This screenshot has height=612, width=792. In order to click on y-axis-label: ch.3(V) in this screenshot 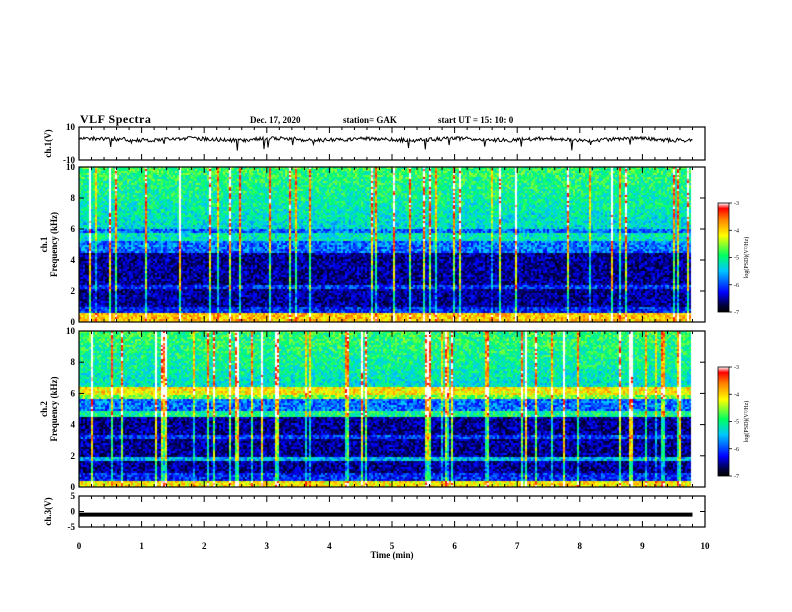, I will do `click(48, 511)`.